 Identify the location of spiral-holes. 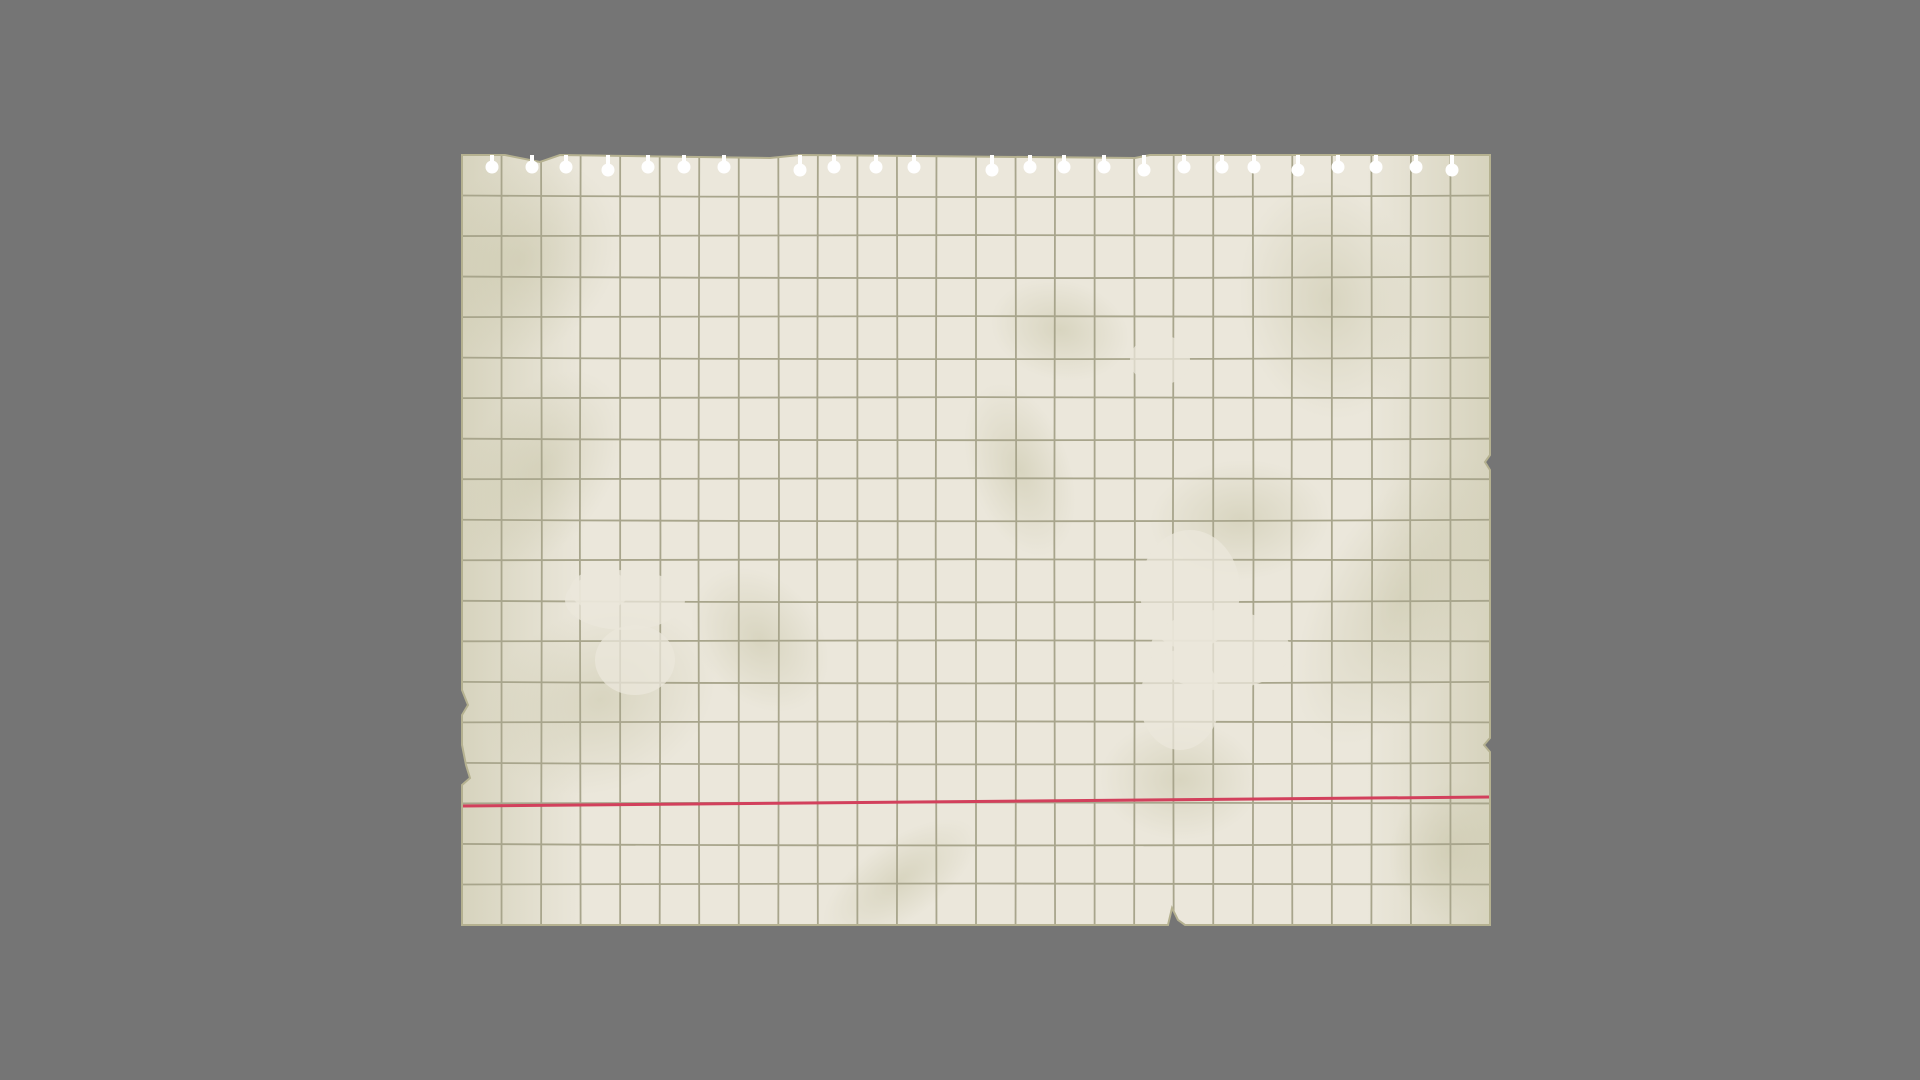
(972, 166).